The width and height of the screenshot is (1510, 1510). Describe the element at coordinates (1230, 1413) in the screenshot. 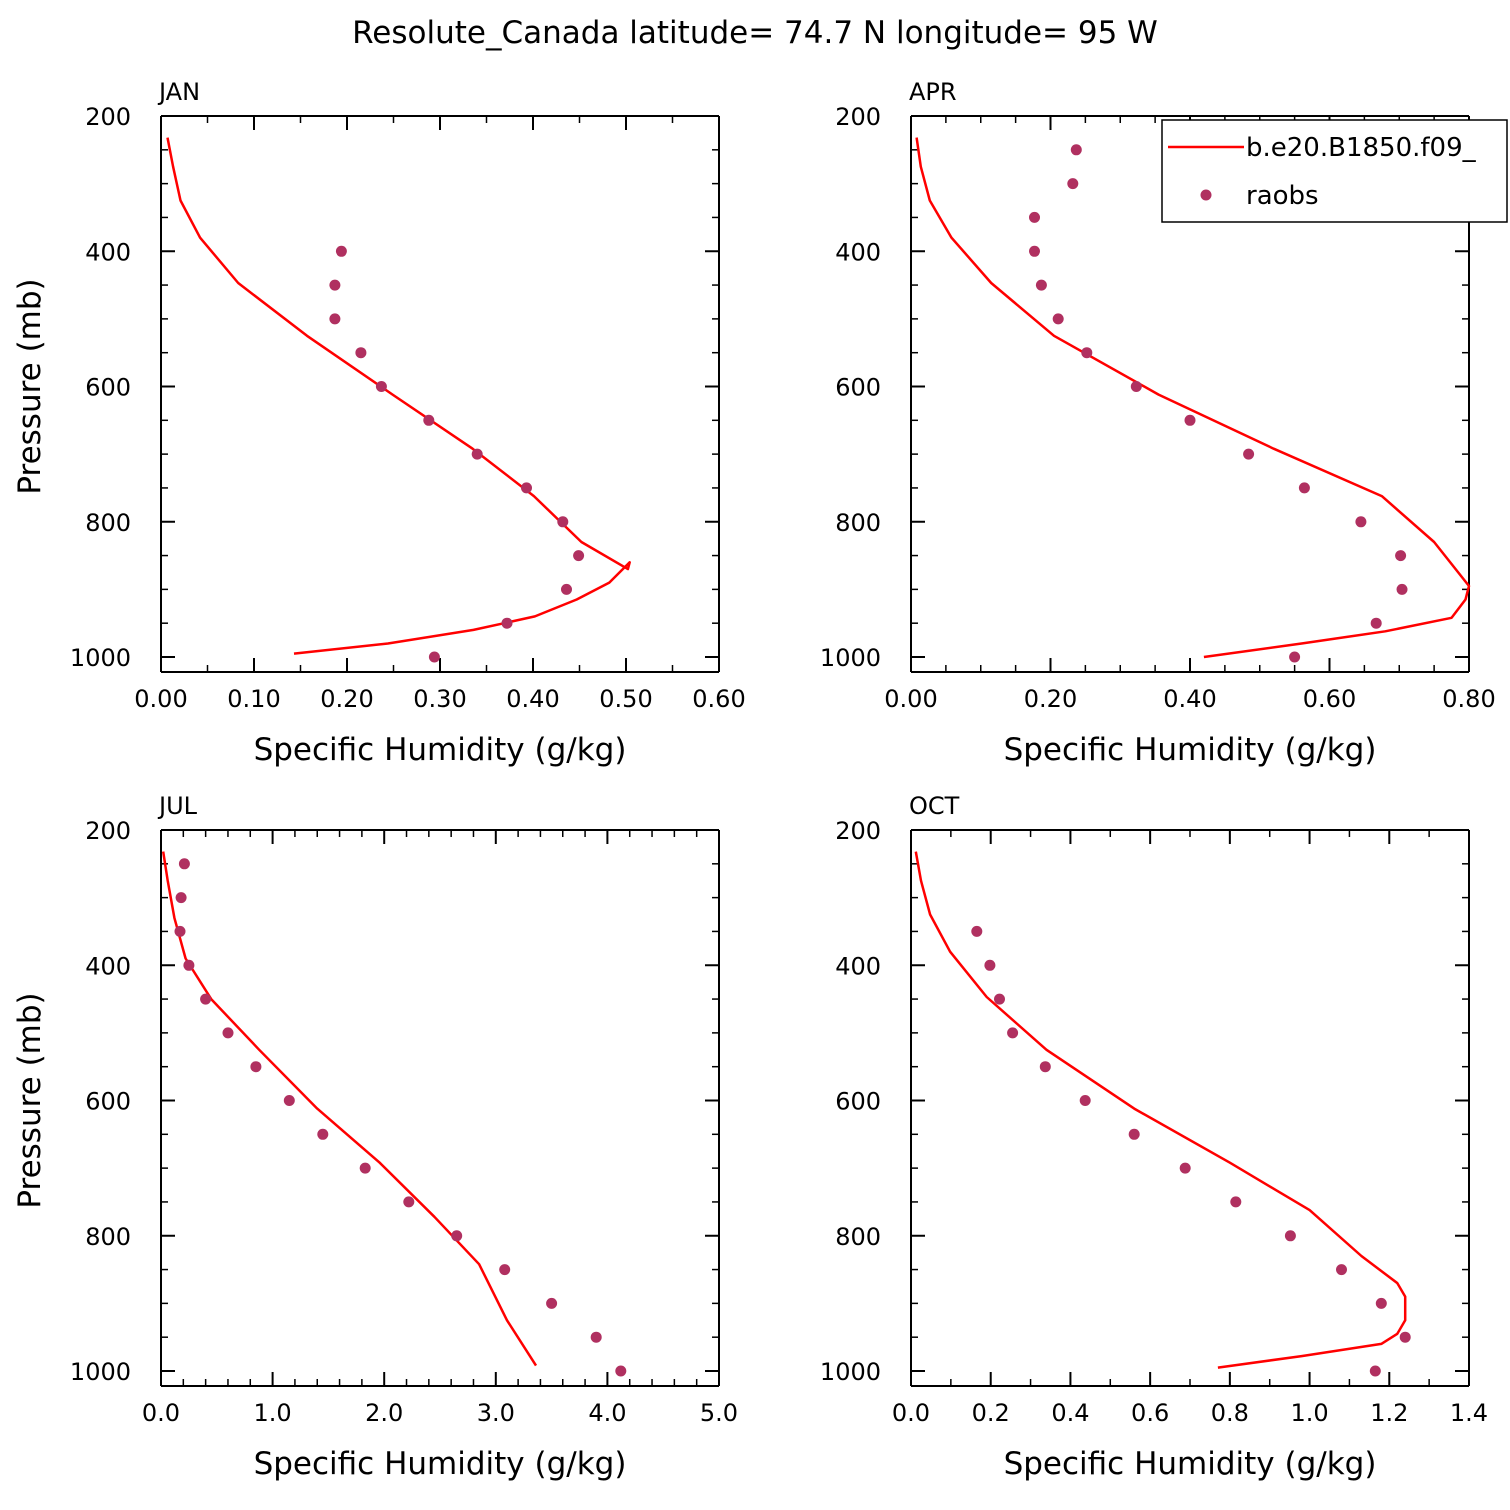

I see `x-tick-label: 0.8` at that location.